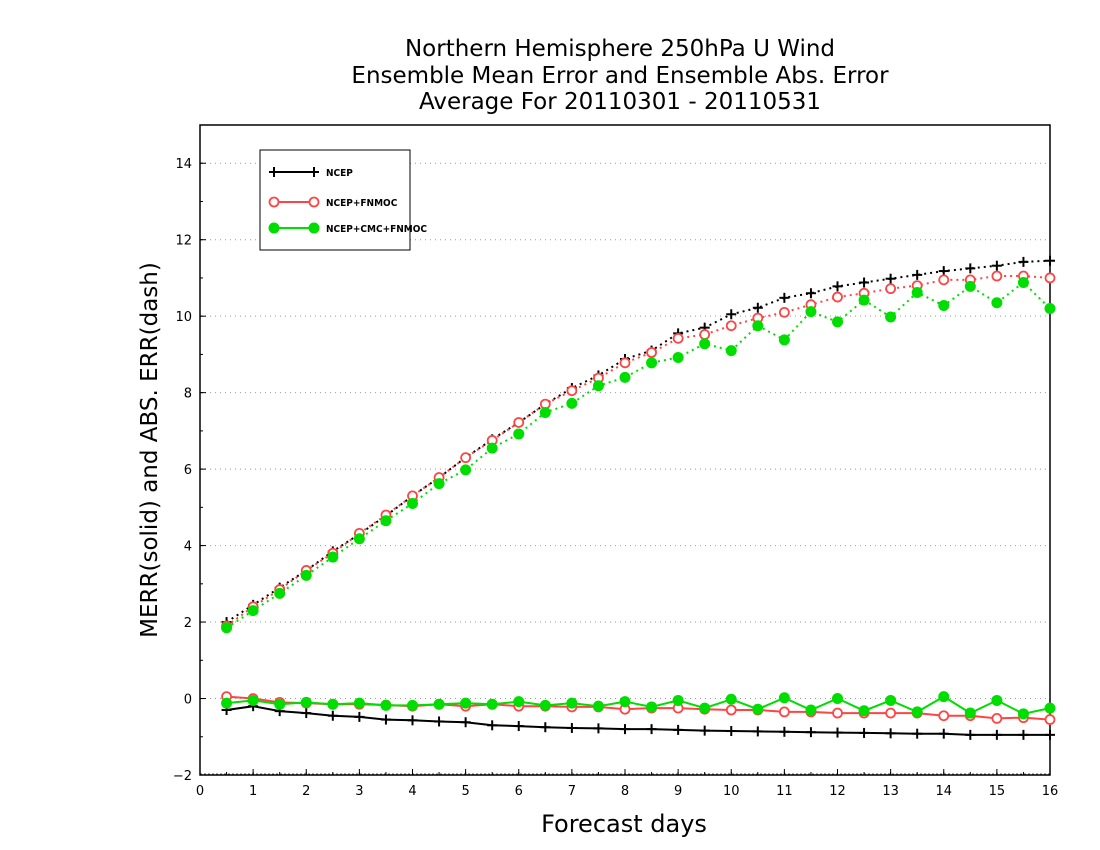  I want to click on y-tick-label: 0, so click(188, 700).